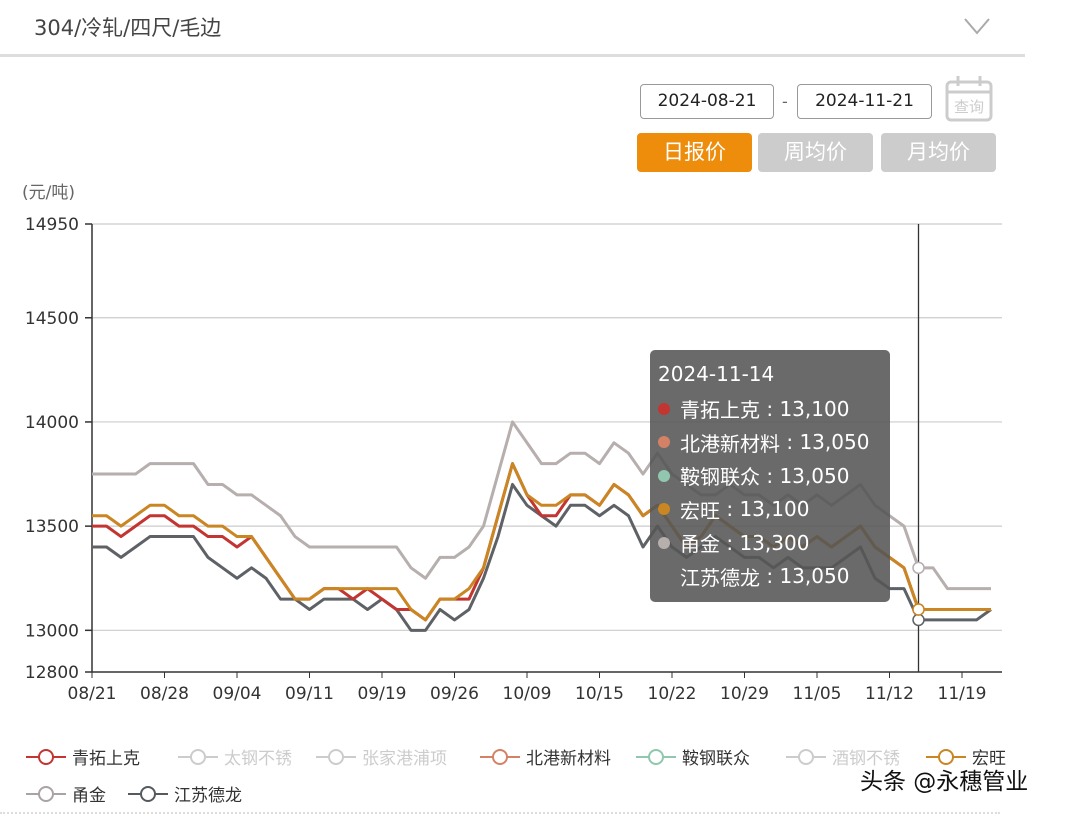 The width and height of the screenshot is (1080, 816). Describe the element at coordinates (720, 410) in the screenshot. I see `tooltip-series-name: 青拓上克` at that location.